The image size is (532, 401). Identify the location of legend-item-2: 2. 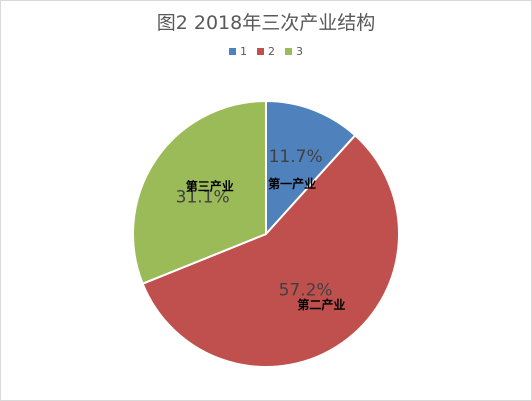
(266, 51).